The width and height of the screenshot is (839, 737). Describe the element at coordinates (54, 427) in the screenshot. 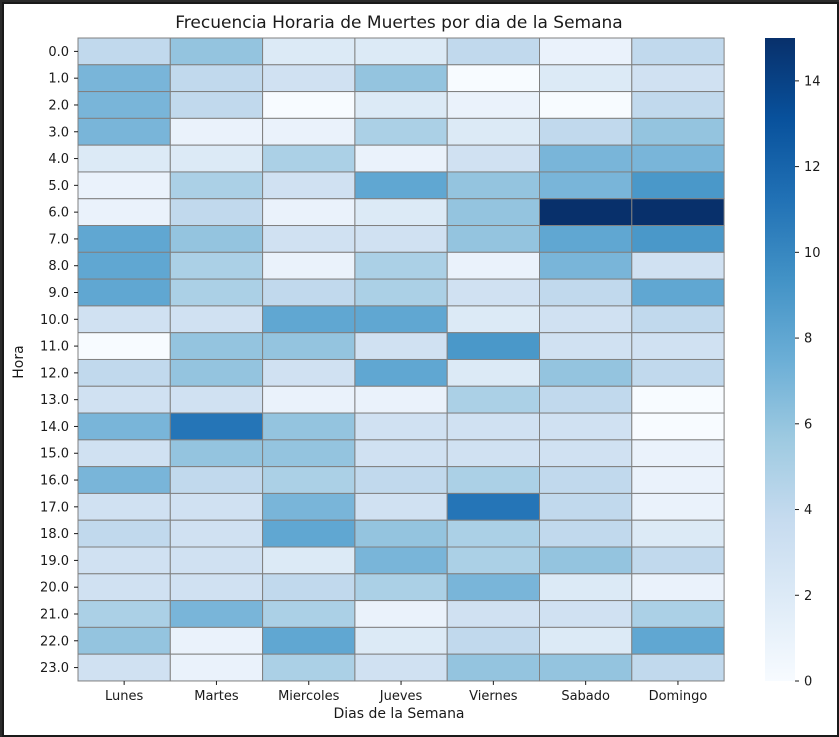

I see `y-tick-label: 14.0` at that location.